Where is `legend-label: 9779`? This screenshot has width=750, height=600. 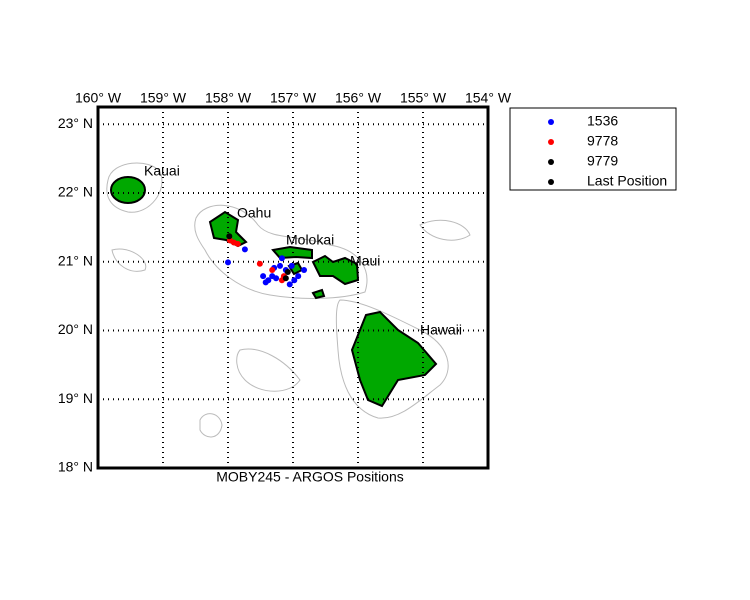 legend-label: 9779 is located at coordinates (602, 161).